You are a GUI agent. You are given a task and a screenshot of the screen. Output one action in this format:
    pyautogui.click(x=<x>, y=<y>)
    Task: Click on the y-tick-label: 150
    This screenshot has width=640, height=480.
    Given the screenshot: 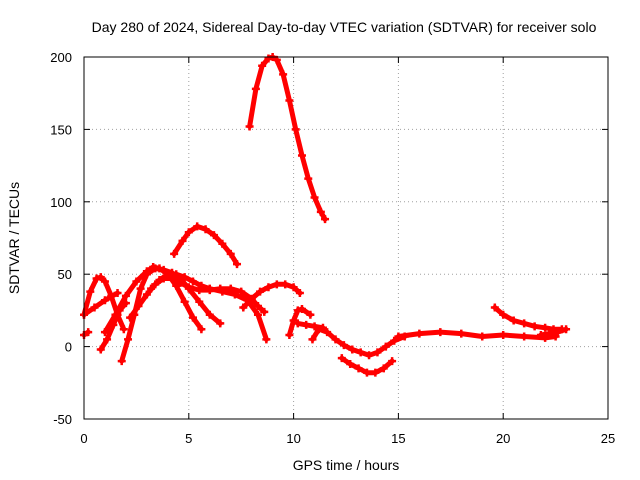 What is the action you would take?
    pyautogui.click(x=61, y=129)
    